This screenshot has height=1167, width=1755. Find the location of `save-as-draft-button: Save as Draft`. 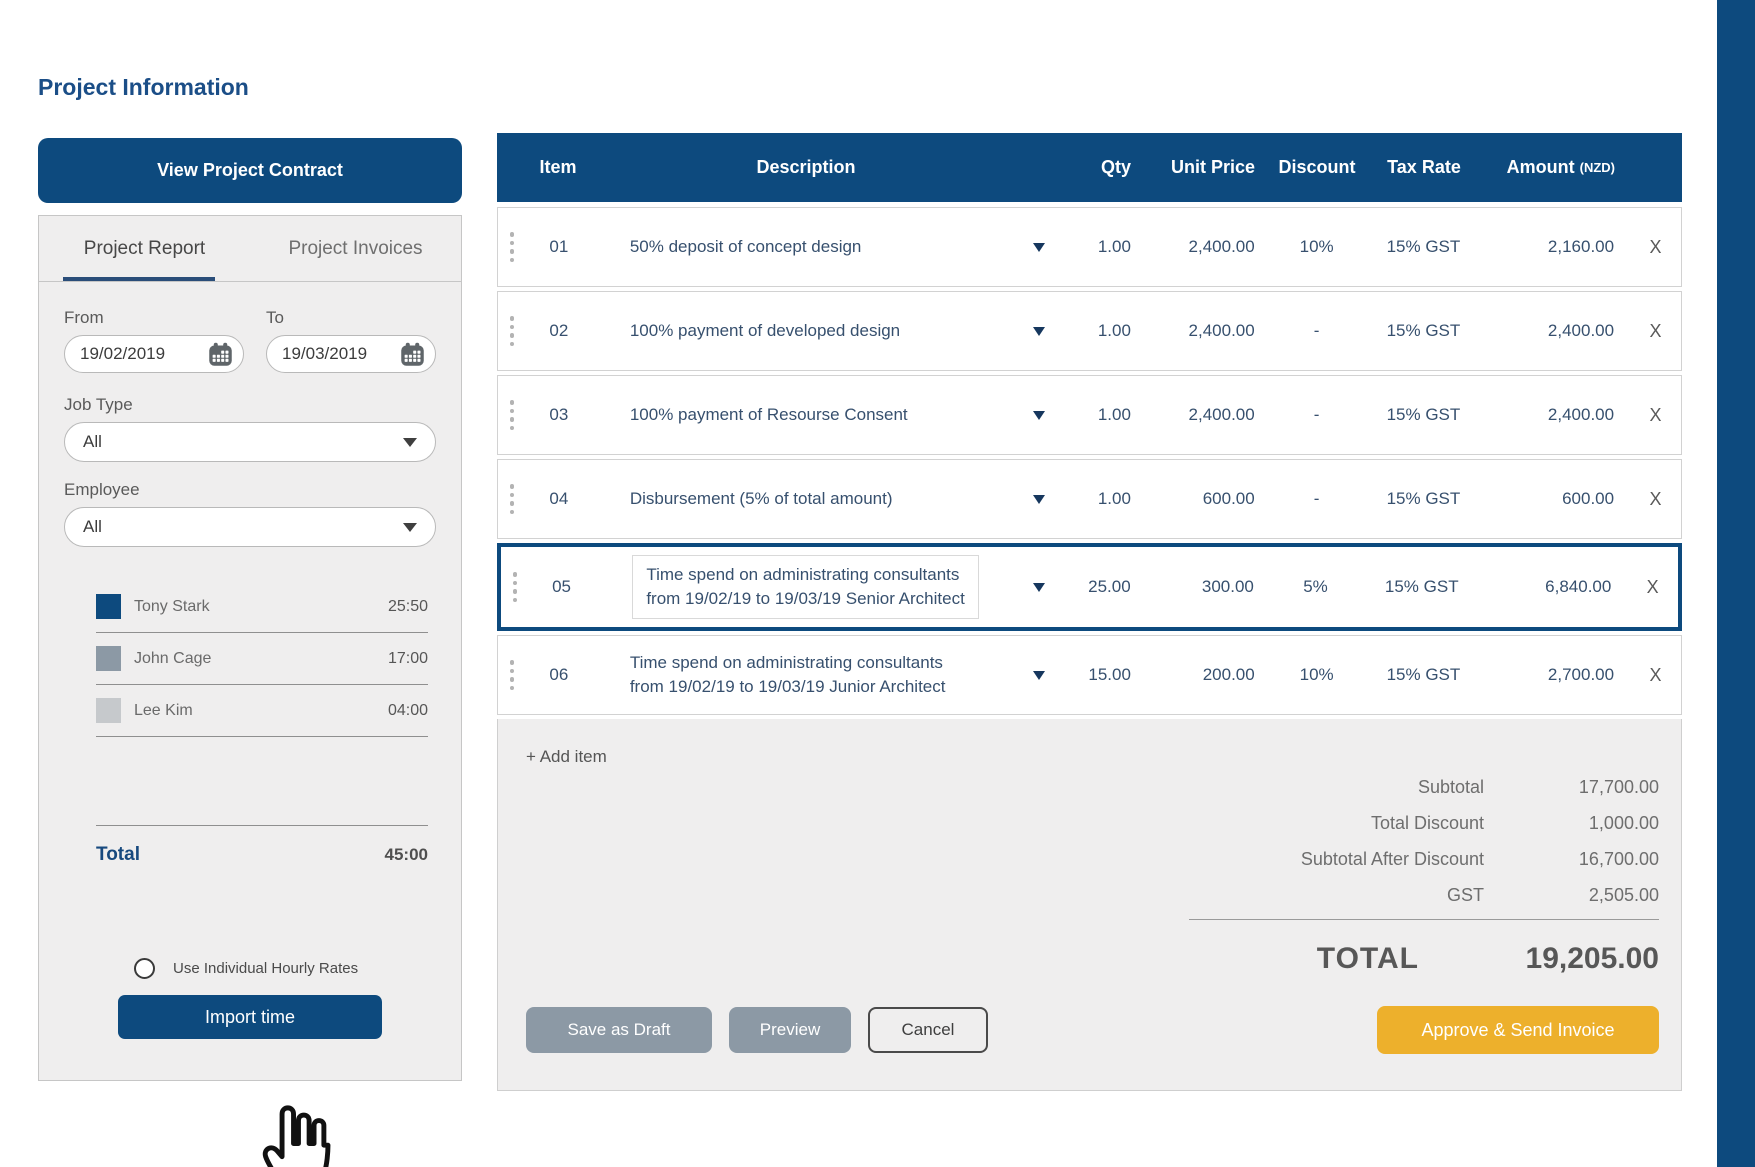

save-as-draft-button: Save as Draft is located at coordinates (619, 1030).